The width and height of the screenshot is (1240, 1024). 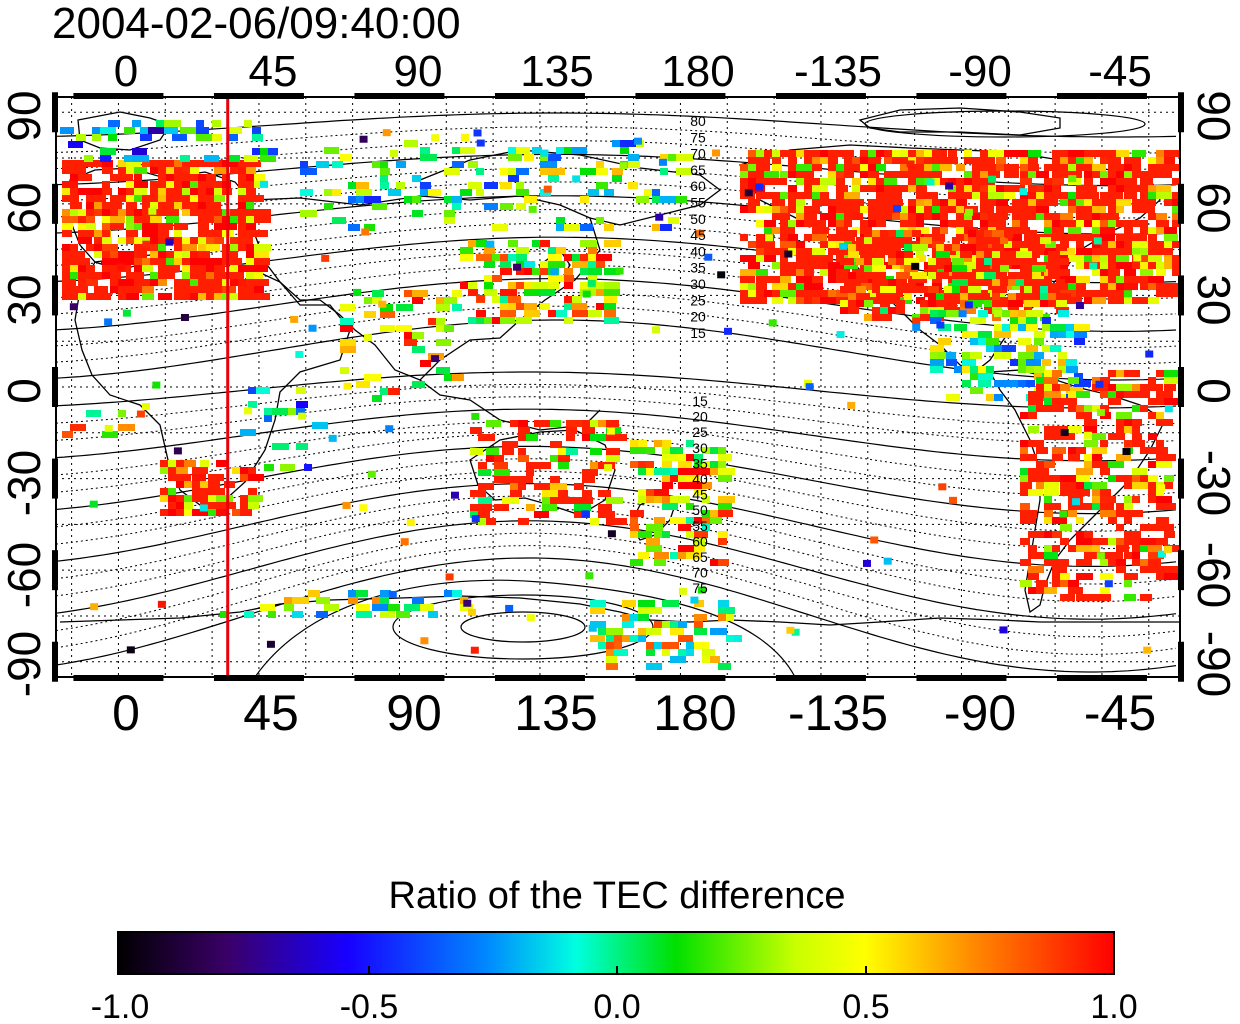 I want to click on lat-tick-right: -60, so click(x=1214, y=575).